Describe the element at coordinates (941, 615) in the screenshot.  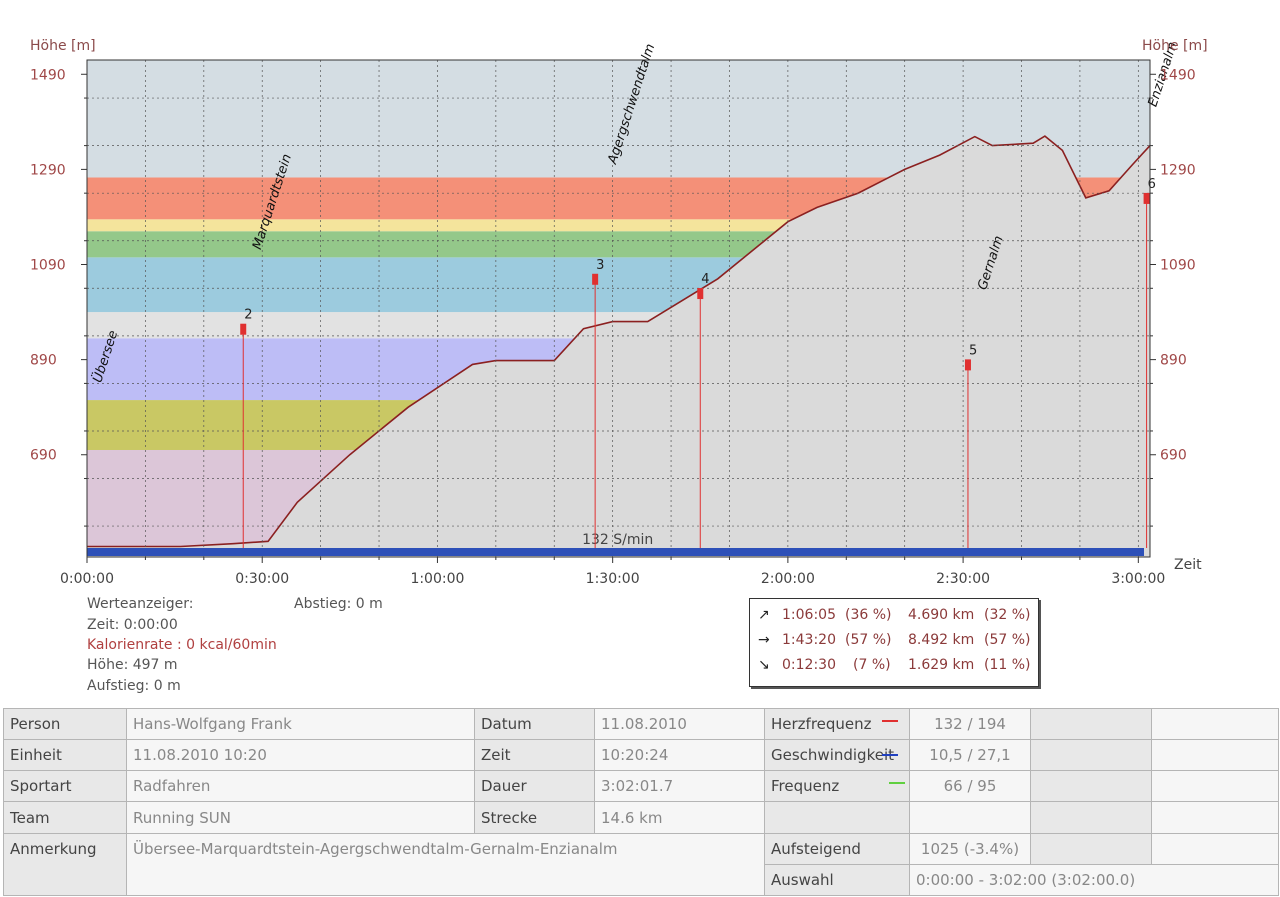
I see `summary-distance: 4.690 km` at that location.